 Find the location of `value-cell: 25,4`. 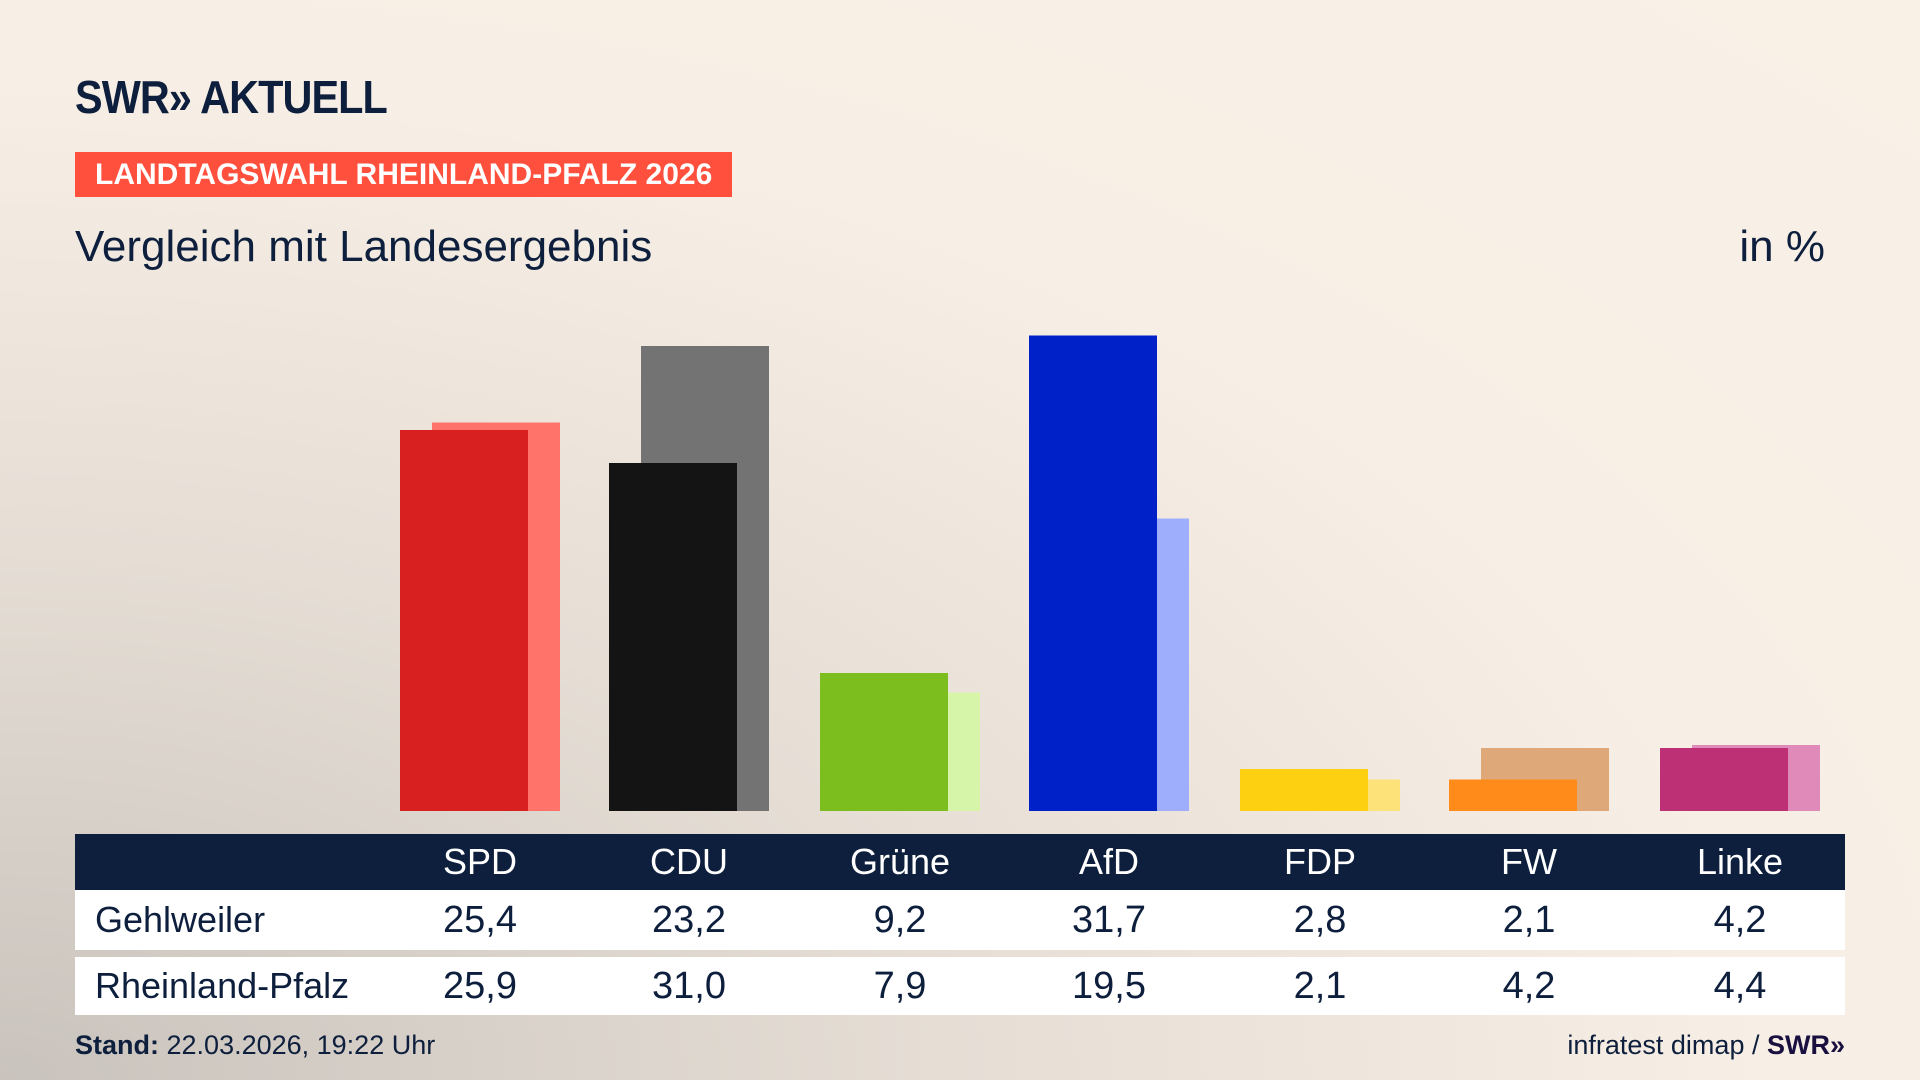

value-cell: 25,4 is located at coordinates (480, 920).